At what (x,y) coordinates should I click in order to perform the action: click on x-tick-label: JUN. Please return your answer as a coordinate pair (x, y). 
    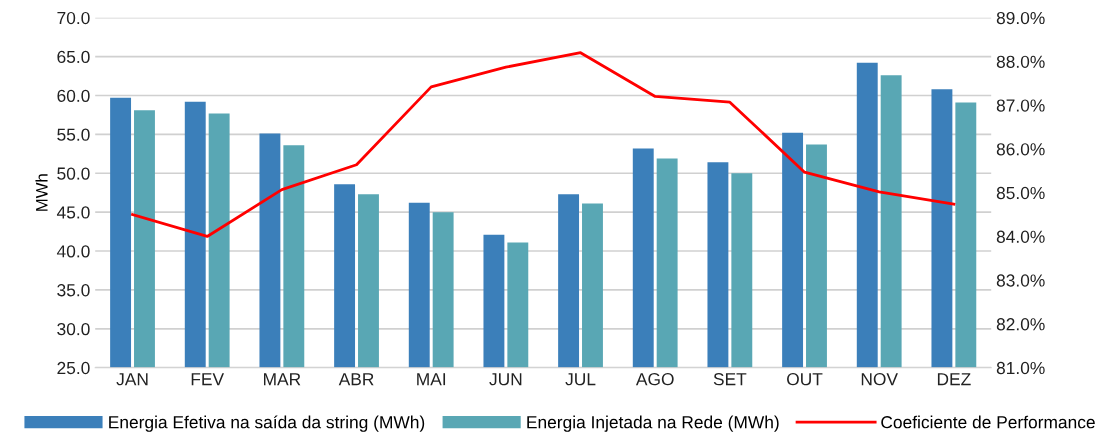
    Looking at the image, I should click on (505, 379).